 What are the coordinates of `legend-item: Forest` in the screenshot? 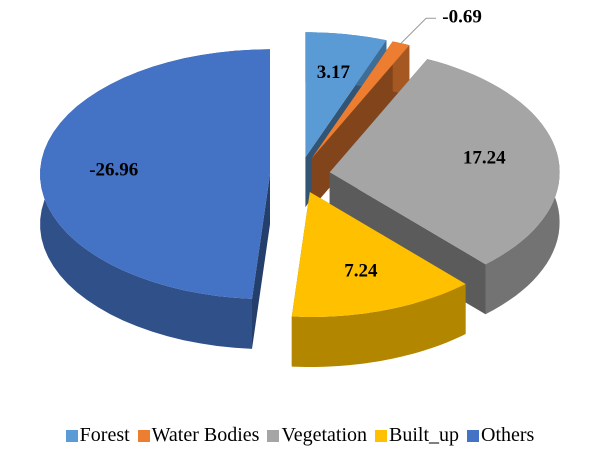 It's located at (97, 435).